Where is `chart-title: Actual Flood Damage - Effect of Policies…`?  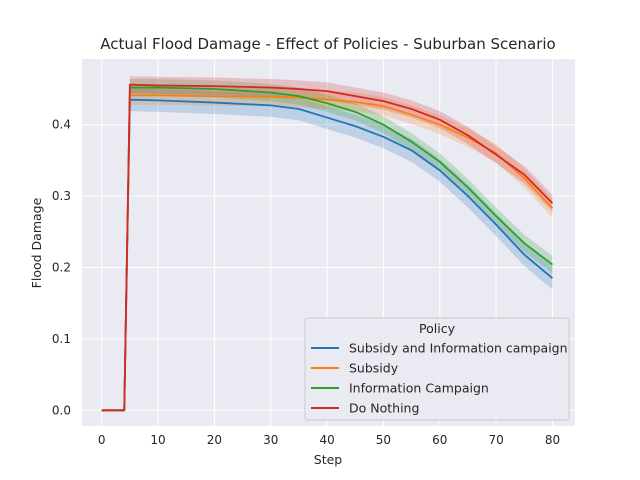 chart-title: Actual Flood Damage - Effect of Policies… is located at coordinates (327, 44).